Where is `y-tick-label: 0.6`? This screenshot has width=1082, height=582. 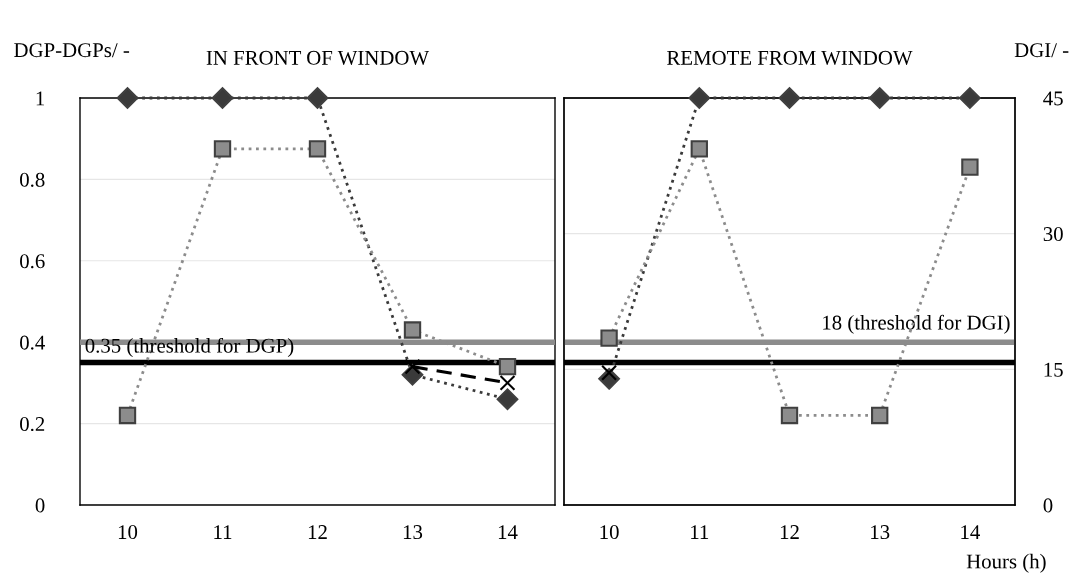
y-tick-label: 0.6 is located at coordinates (32, 261).